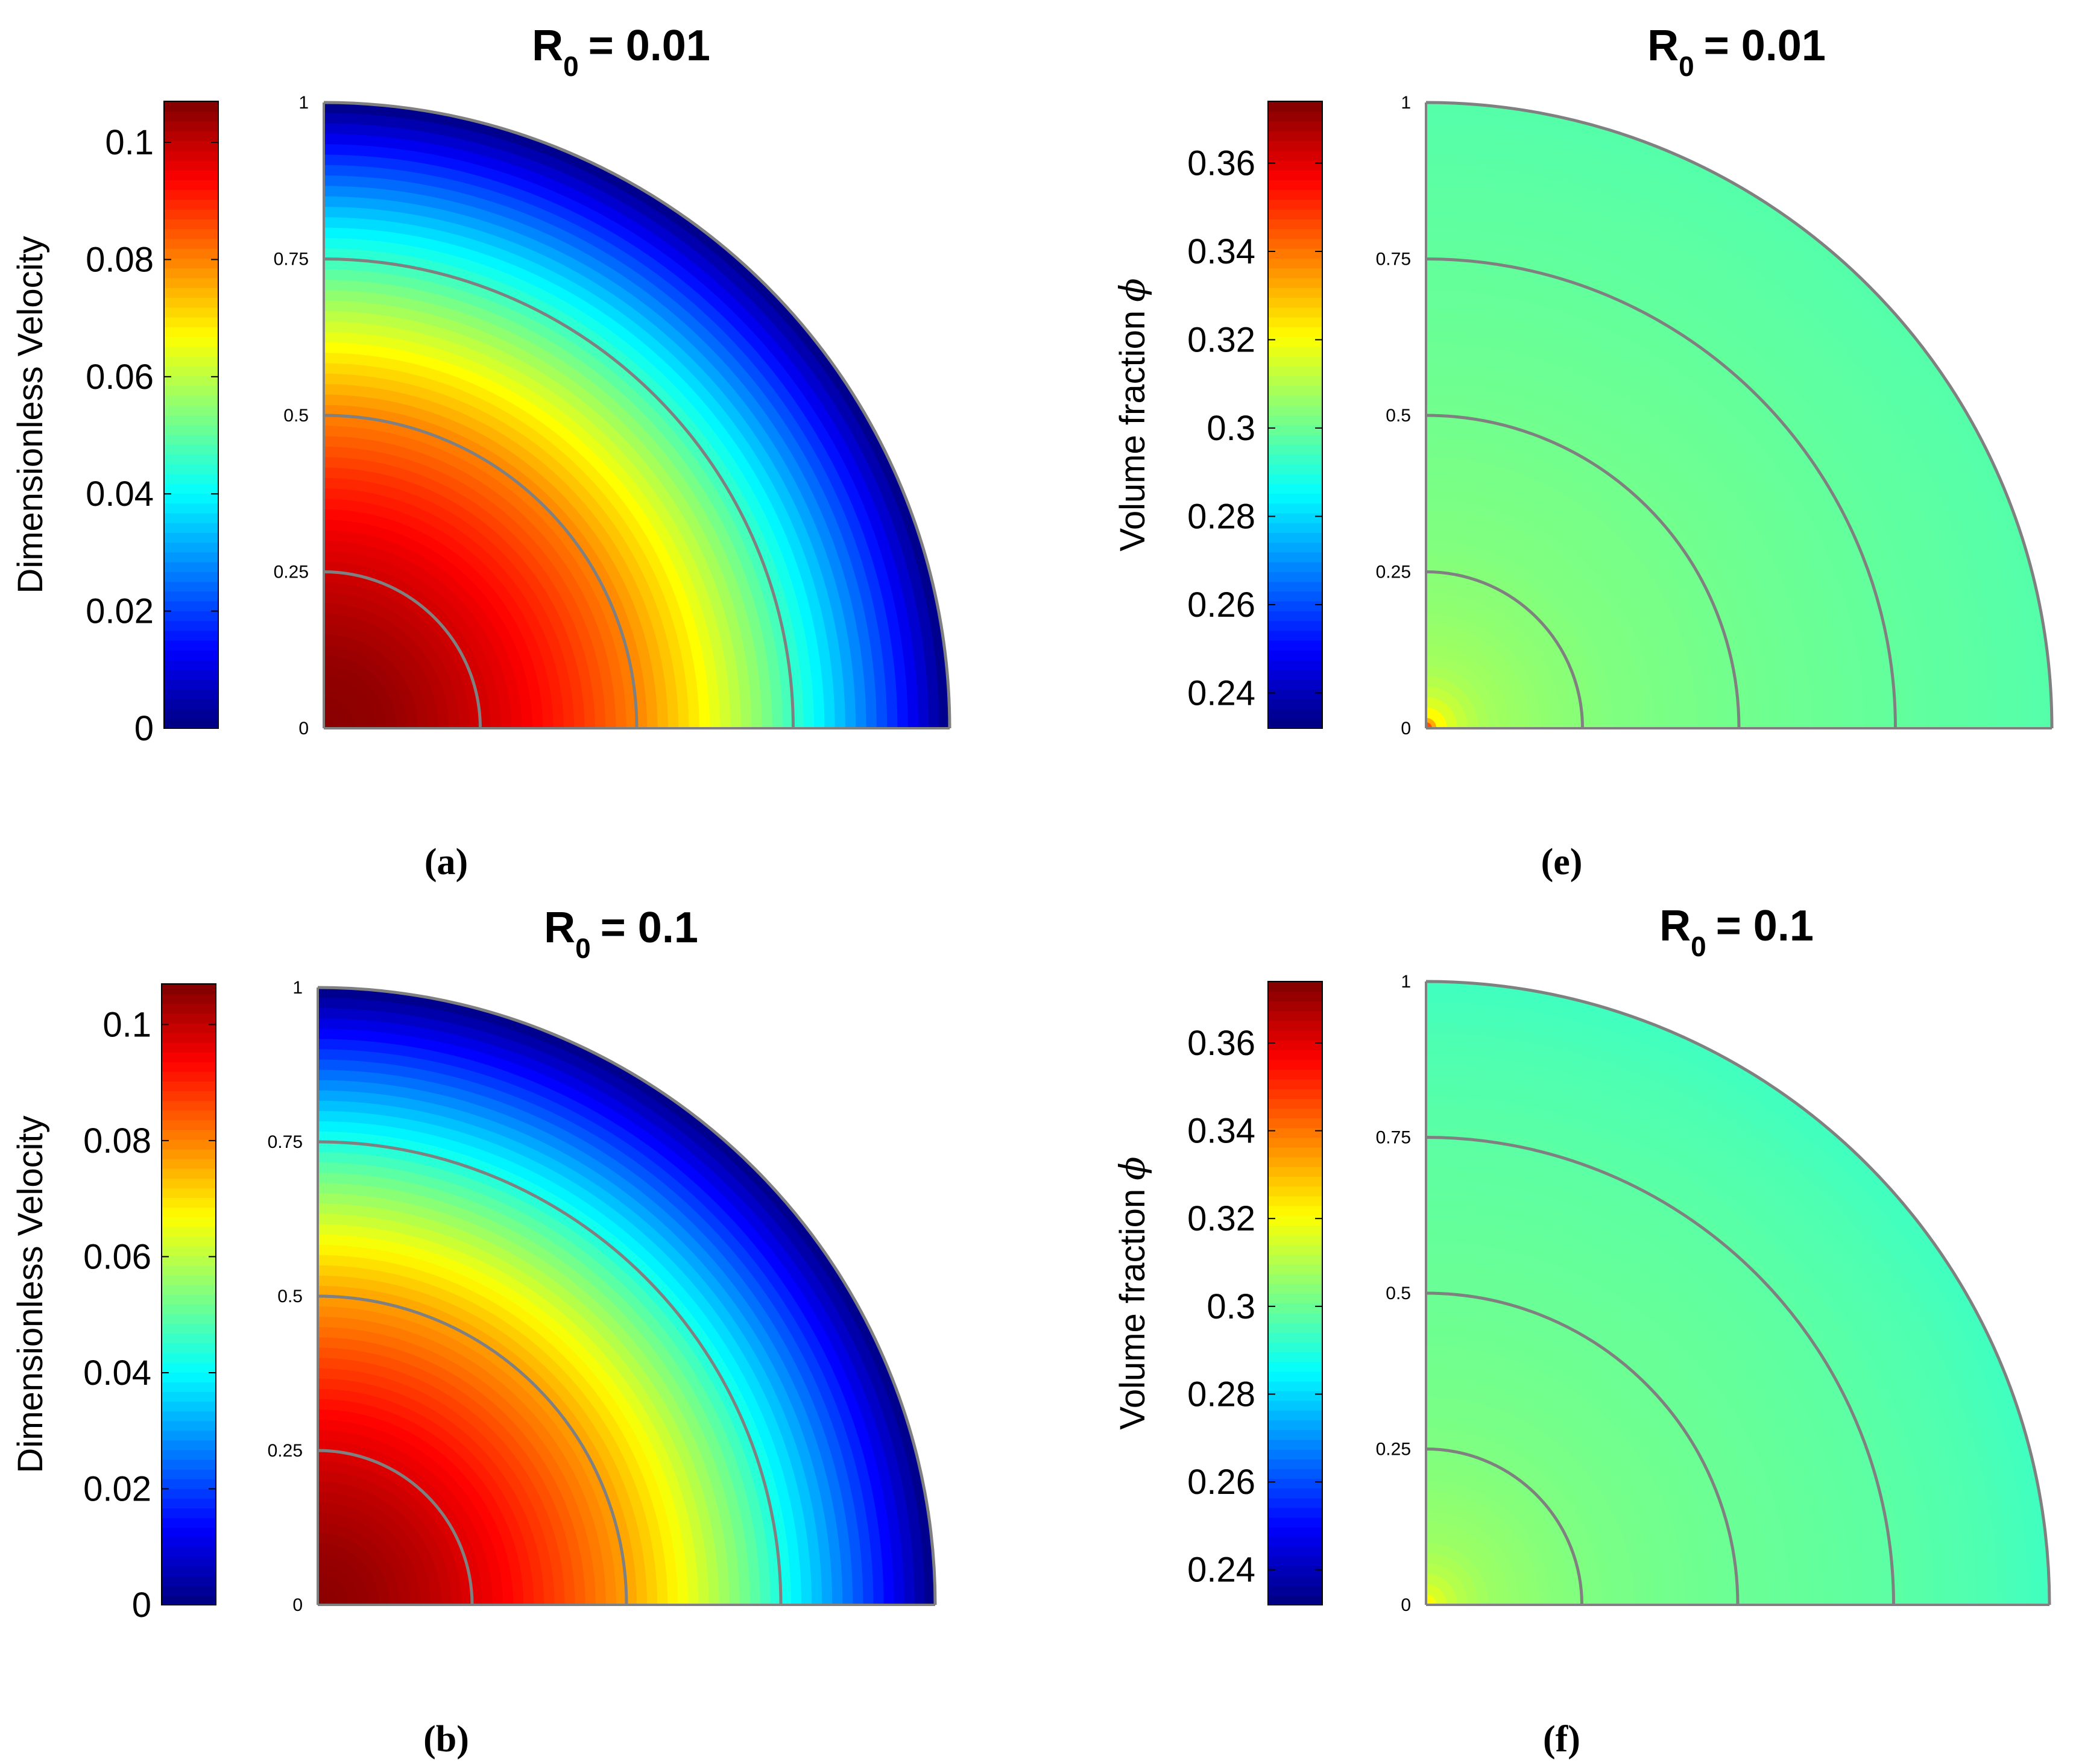 Image resolution: width=2076 pixels, height=1764 pixels. I want to click on colorbar-tick-label: 0.08, so click(120, 259).